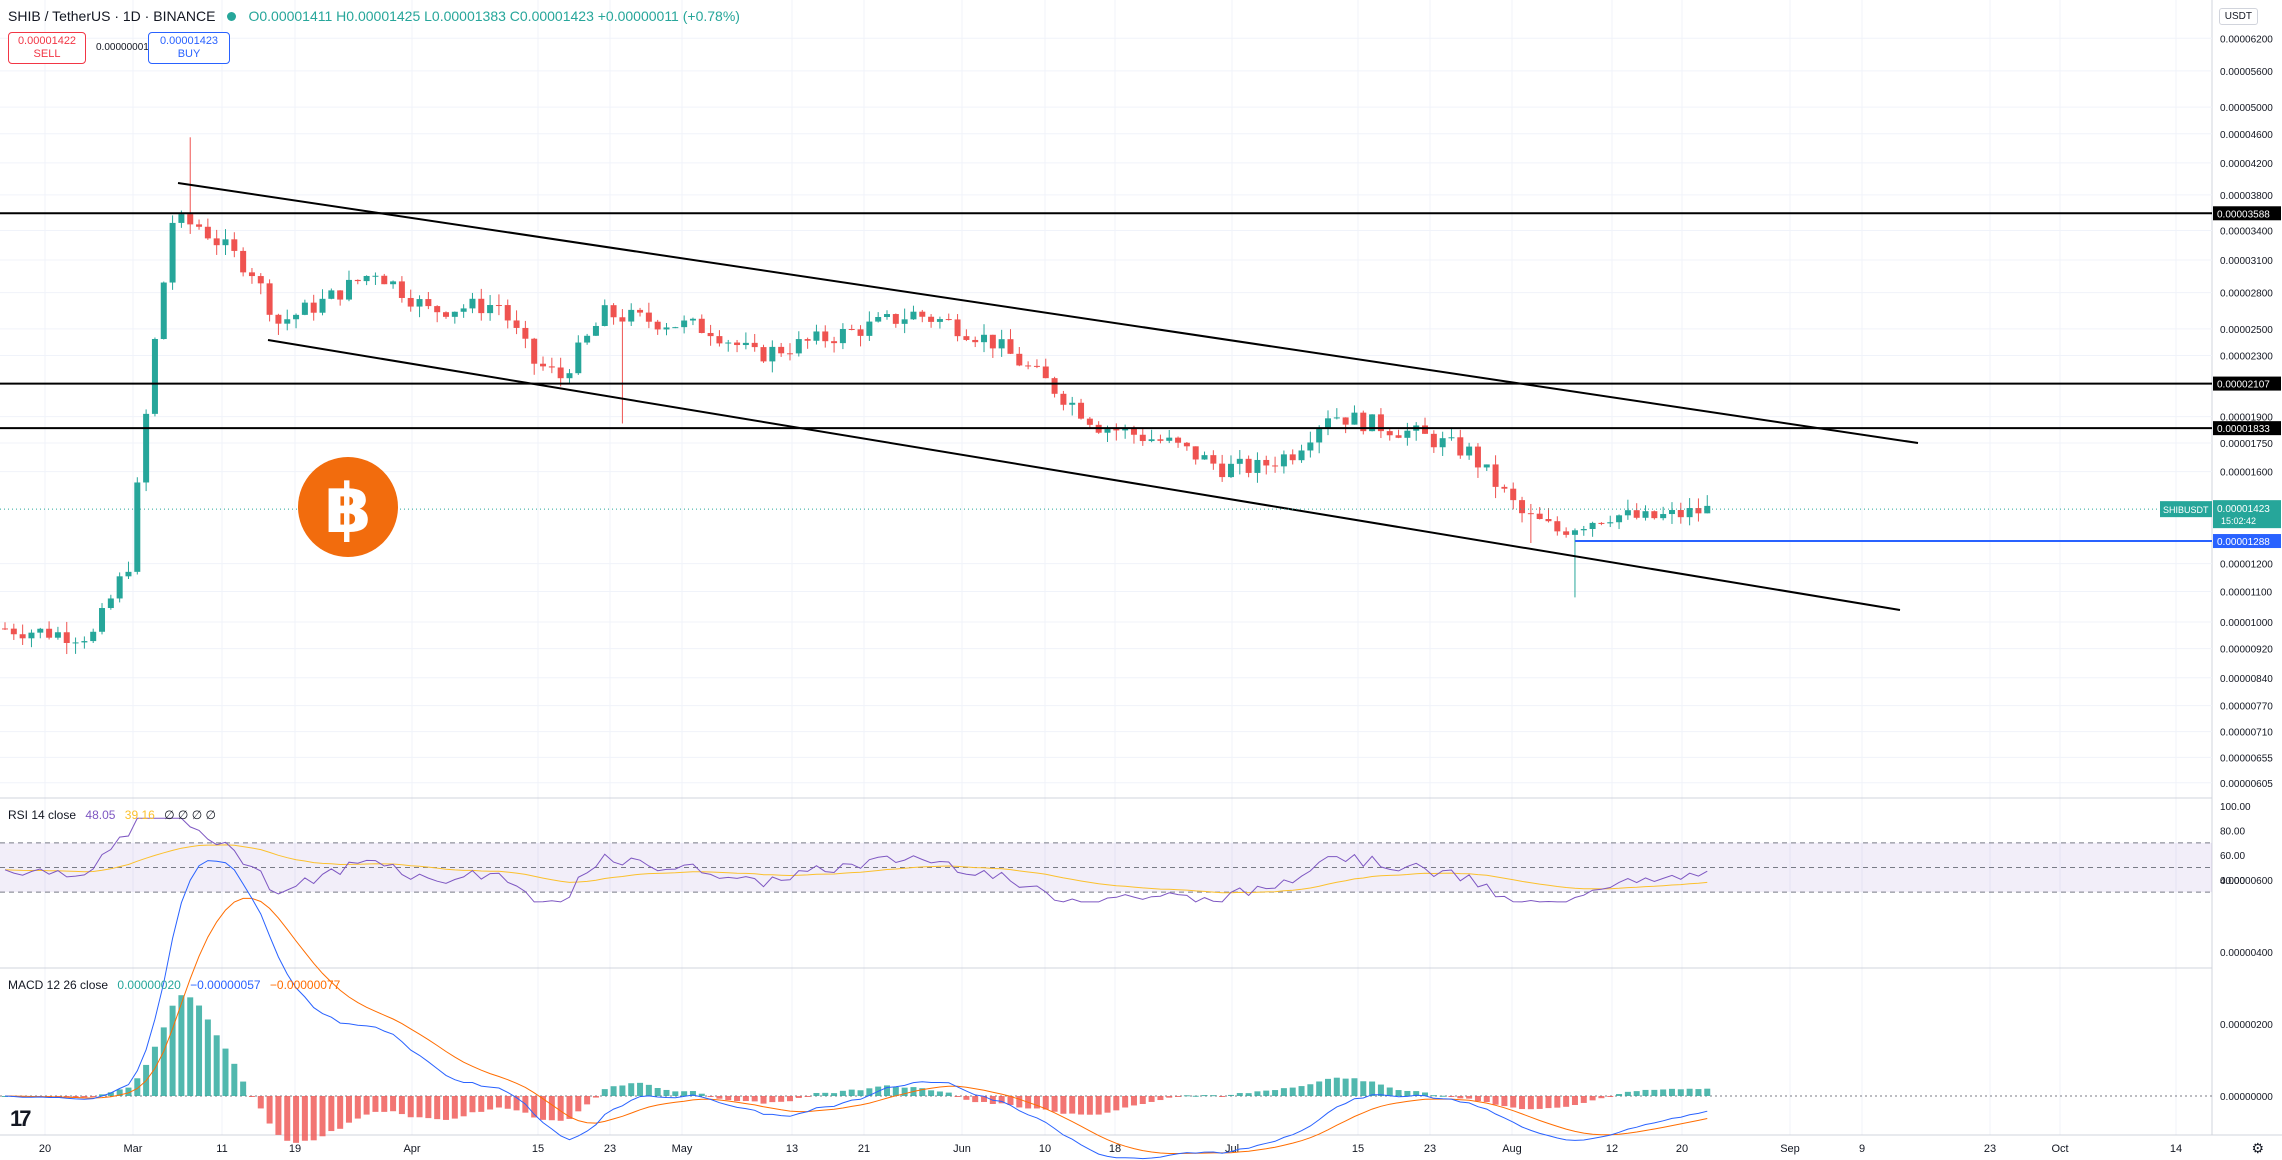 This screenshot has height=1160, width=2282. I want to click on currency-selector: USDT, so click(2238, 16).